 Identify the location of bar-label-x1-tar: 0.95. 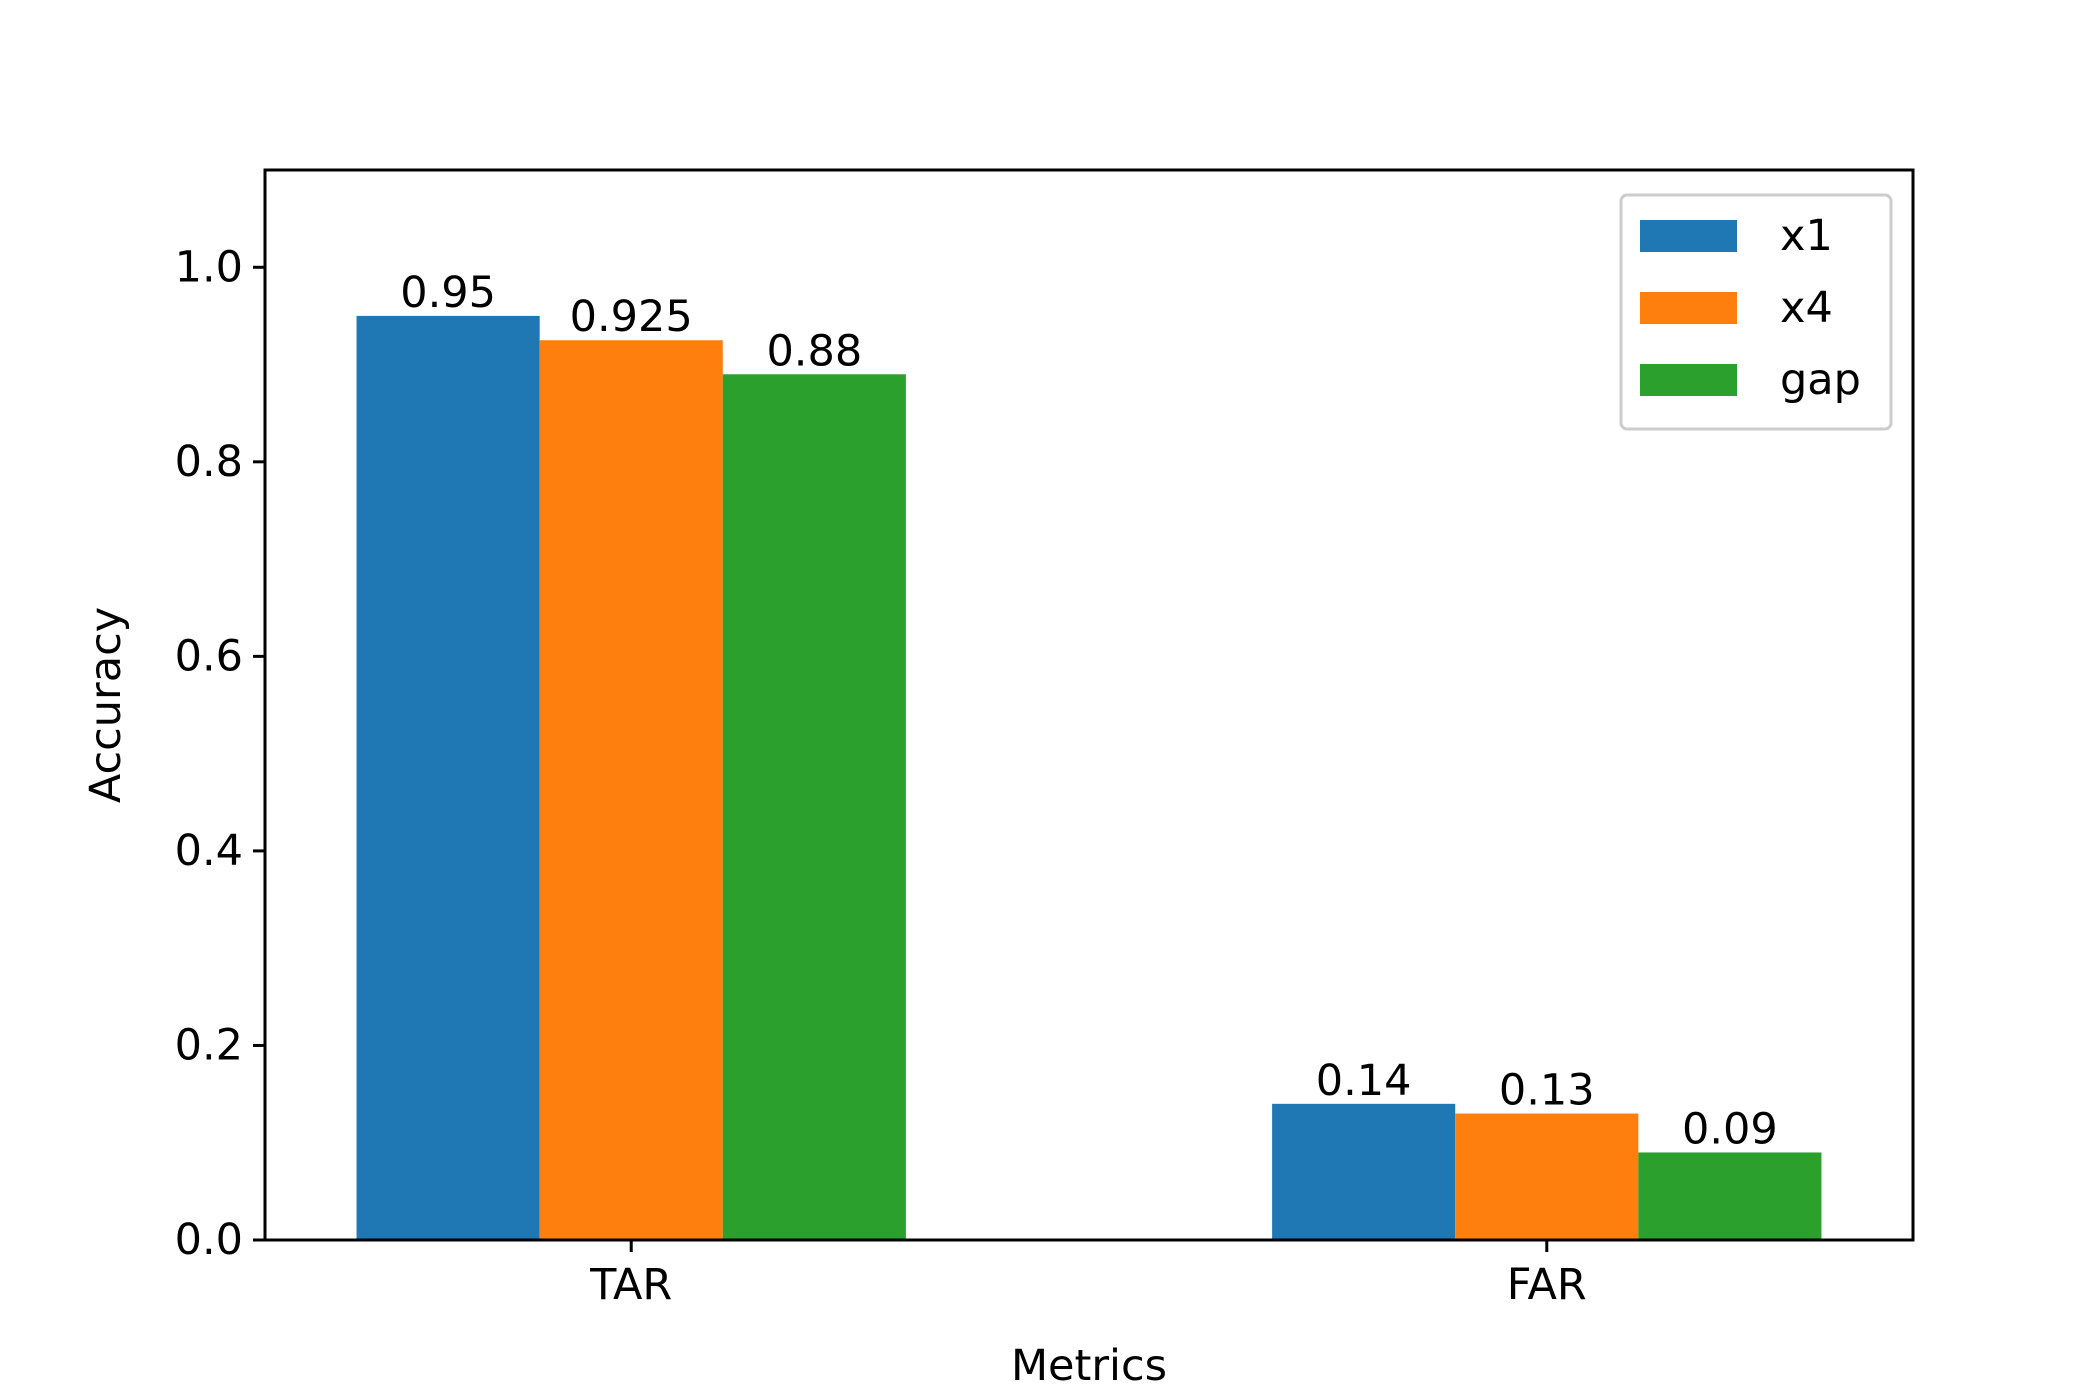
(448, 293).